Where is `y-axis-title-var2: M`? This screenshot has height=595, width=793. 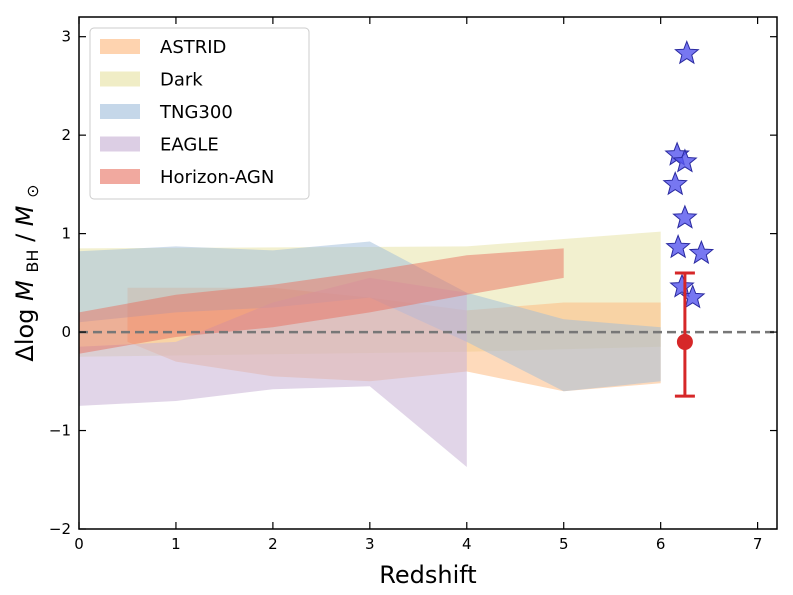
y-axis-title-var2: M is located at coordinates (25, 215).